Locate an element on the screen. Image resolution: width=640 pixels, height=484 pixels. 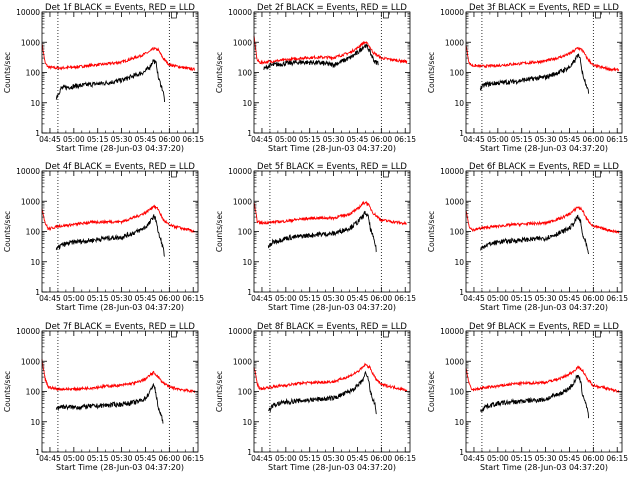
panel-title: Det 5f BLACK = Events, RED = LLD is located at coordinates (332, 167).